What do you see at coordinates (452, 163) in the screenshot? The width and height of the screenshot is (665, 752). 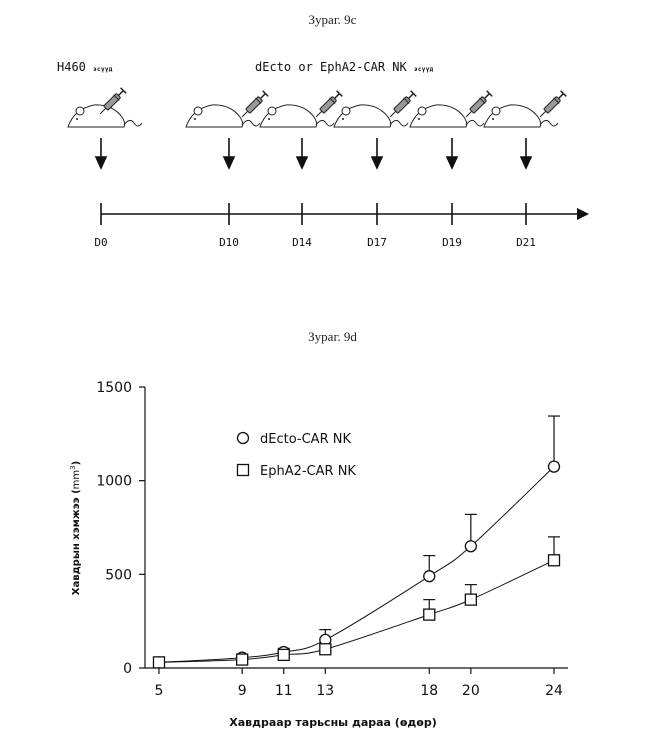 I see `arrowhead-d19` at bounding box center [452, 163].